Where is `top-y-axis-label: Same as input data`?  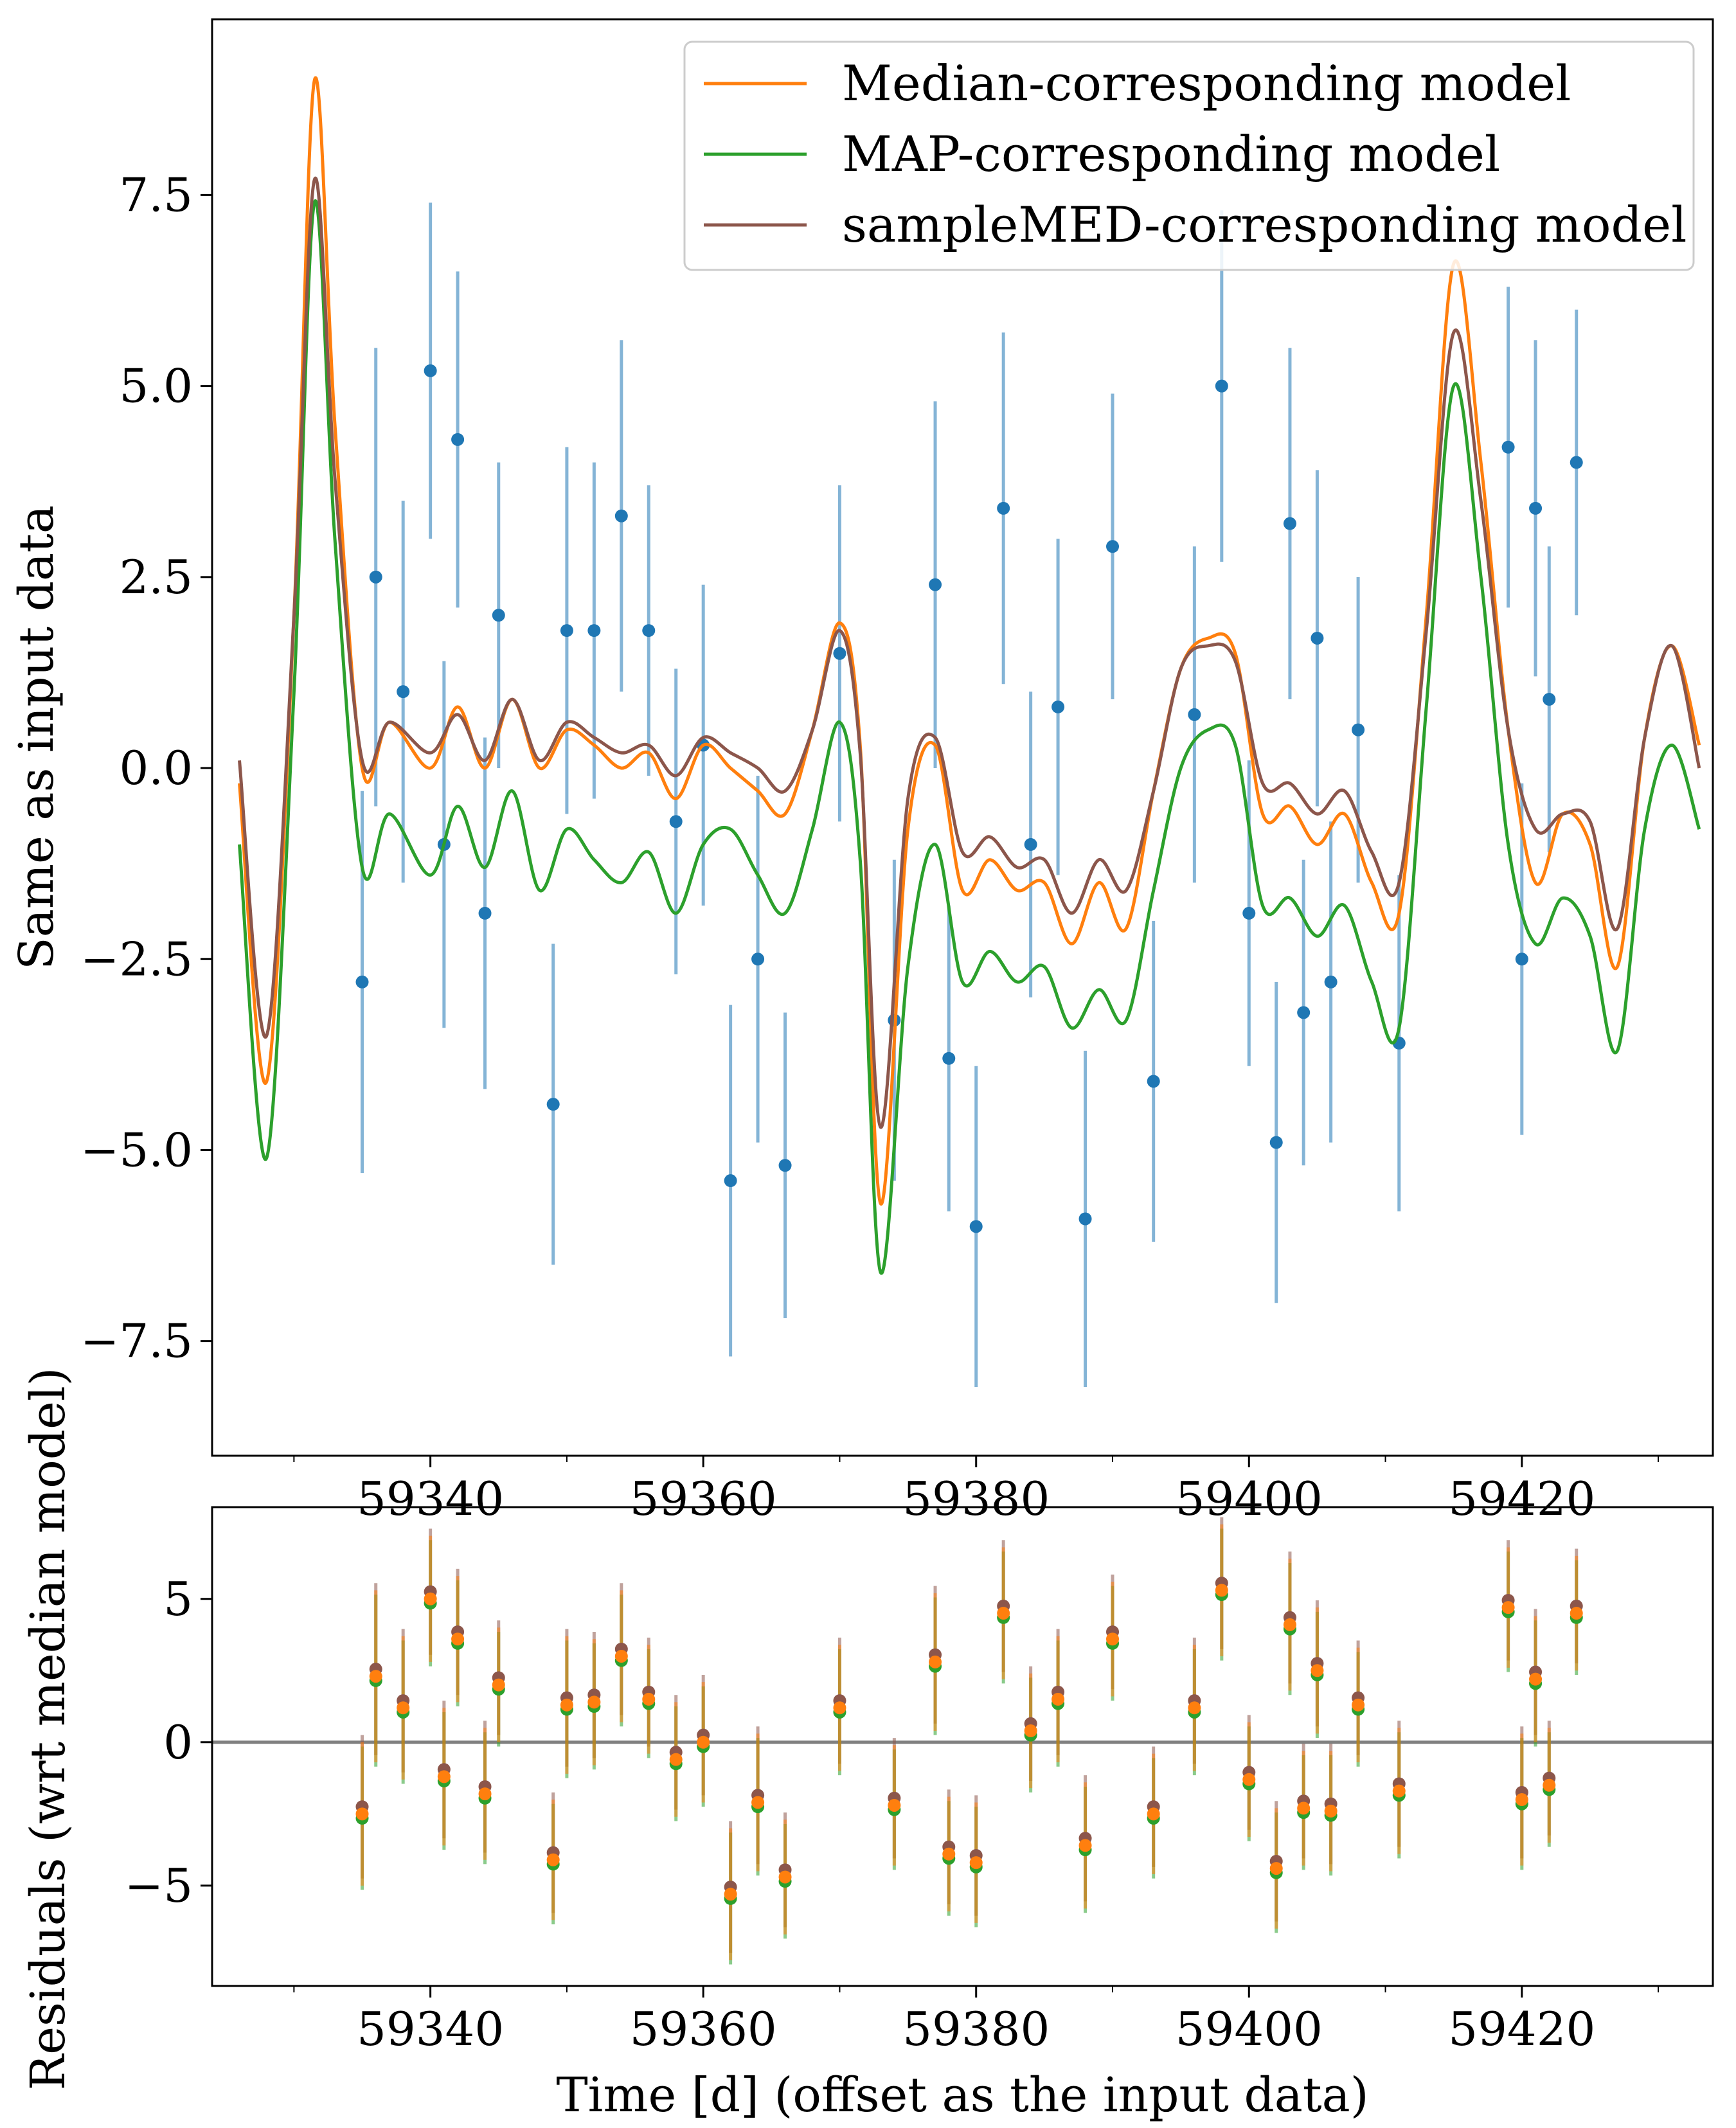 top-y-axis-label: Same as input data is located at coordinates (36, 737).